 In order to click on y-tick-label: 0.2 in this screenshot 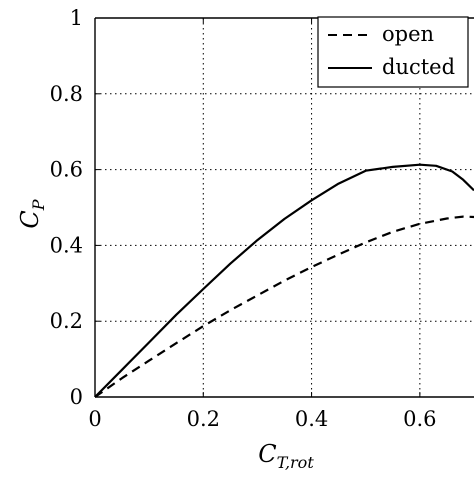, I will do `click(66, 321)`.